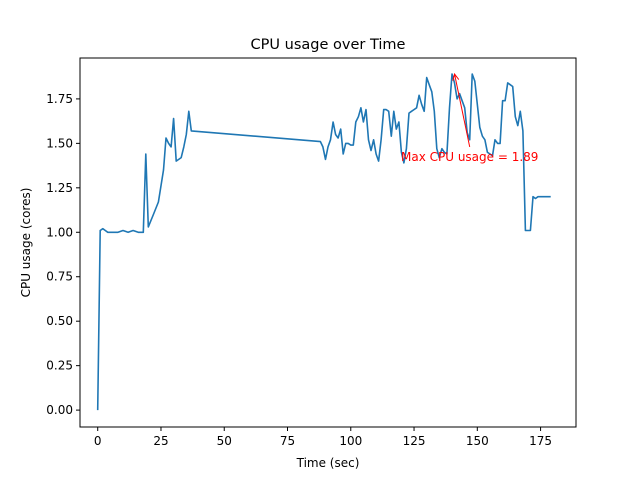 The image size is (640, 480). What do you see at coordinates (98, 441) in the screenshot?
I see `x-tick-label: 0` at bounding box center [98, 441].